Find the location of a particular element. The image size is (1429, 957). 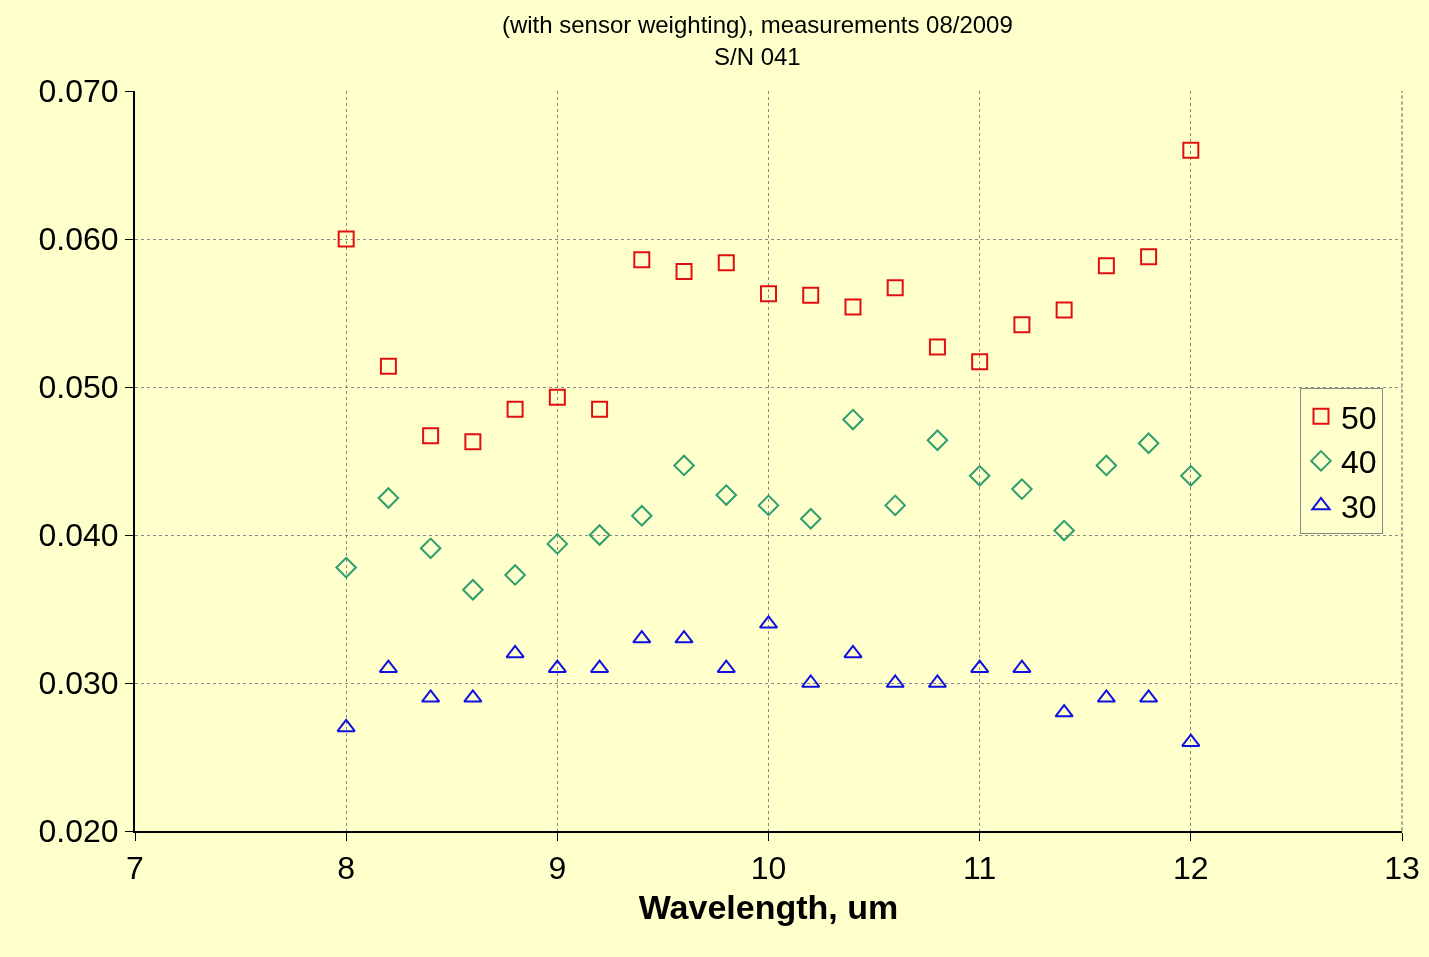

x-axis-title: Wavelength, um is located at coordinates (768, 907).